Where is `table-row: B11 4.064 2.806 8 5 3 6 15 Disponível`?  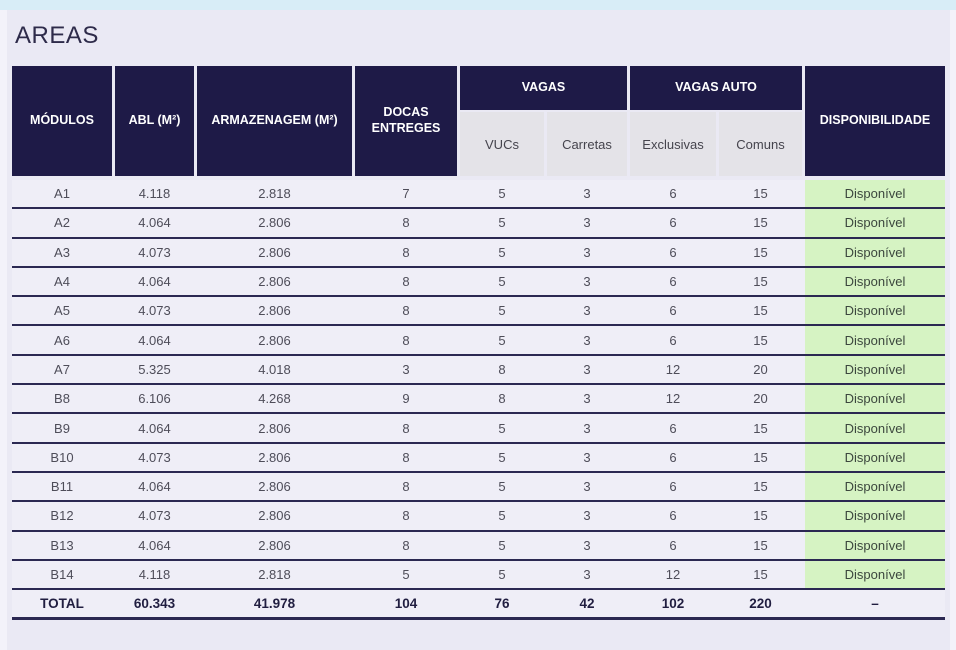 table-row: B11 4.064 2.806 8 5 3 6 15 Disponível is located at coordinates (478, 487).